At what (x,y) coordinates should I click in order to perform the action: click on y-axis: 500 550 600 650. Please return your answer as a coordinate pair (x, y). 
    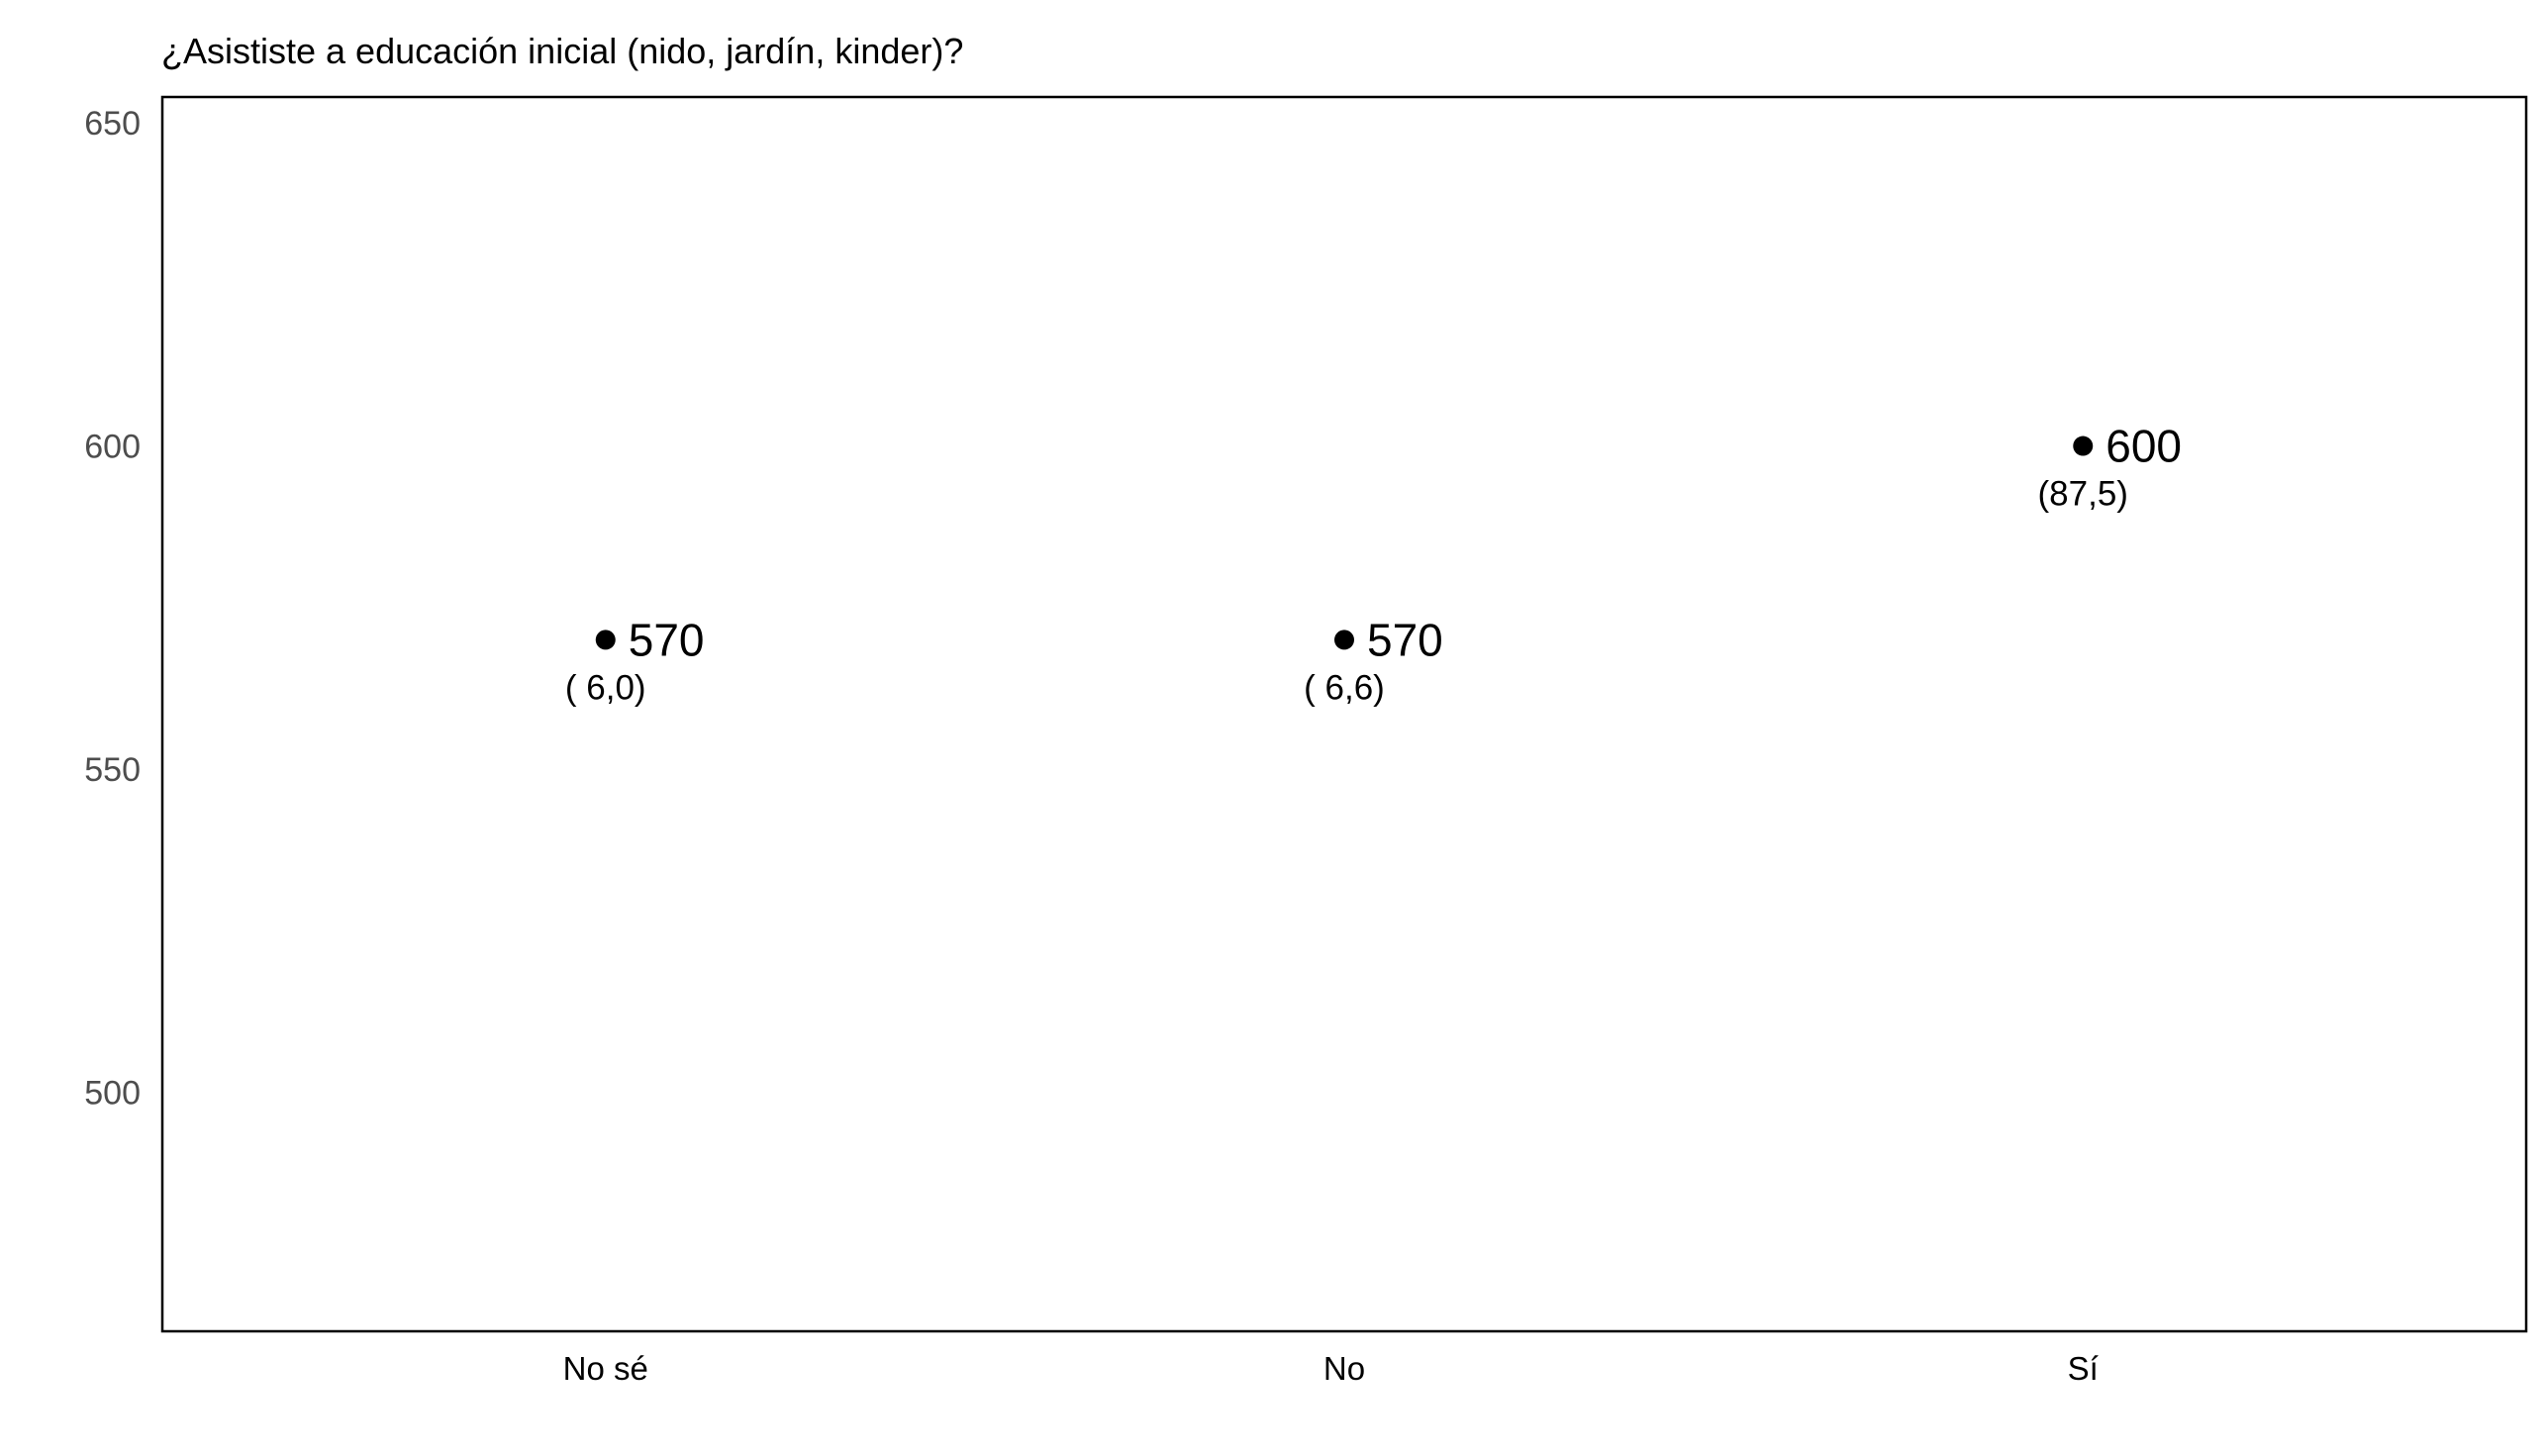
    Looking at the image, I should click on (112, 608).